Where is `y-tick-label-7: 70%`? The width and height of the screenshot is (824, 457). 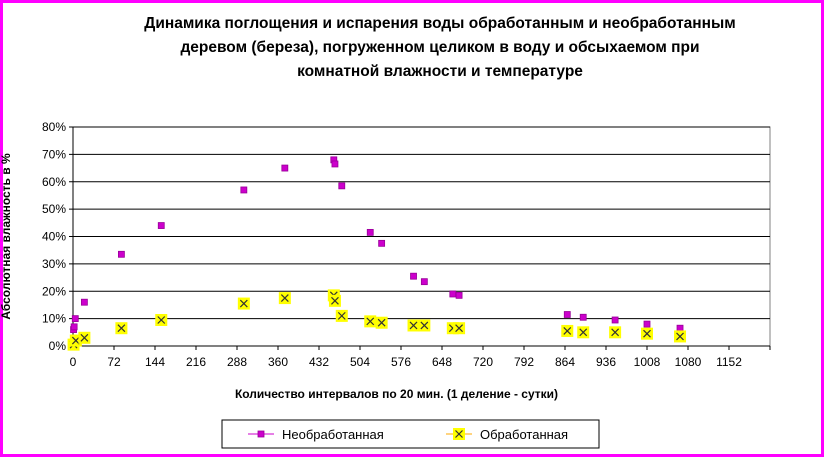 y-tick-label-7: 70% is located at coordinates (54, 154).